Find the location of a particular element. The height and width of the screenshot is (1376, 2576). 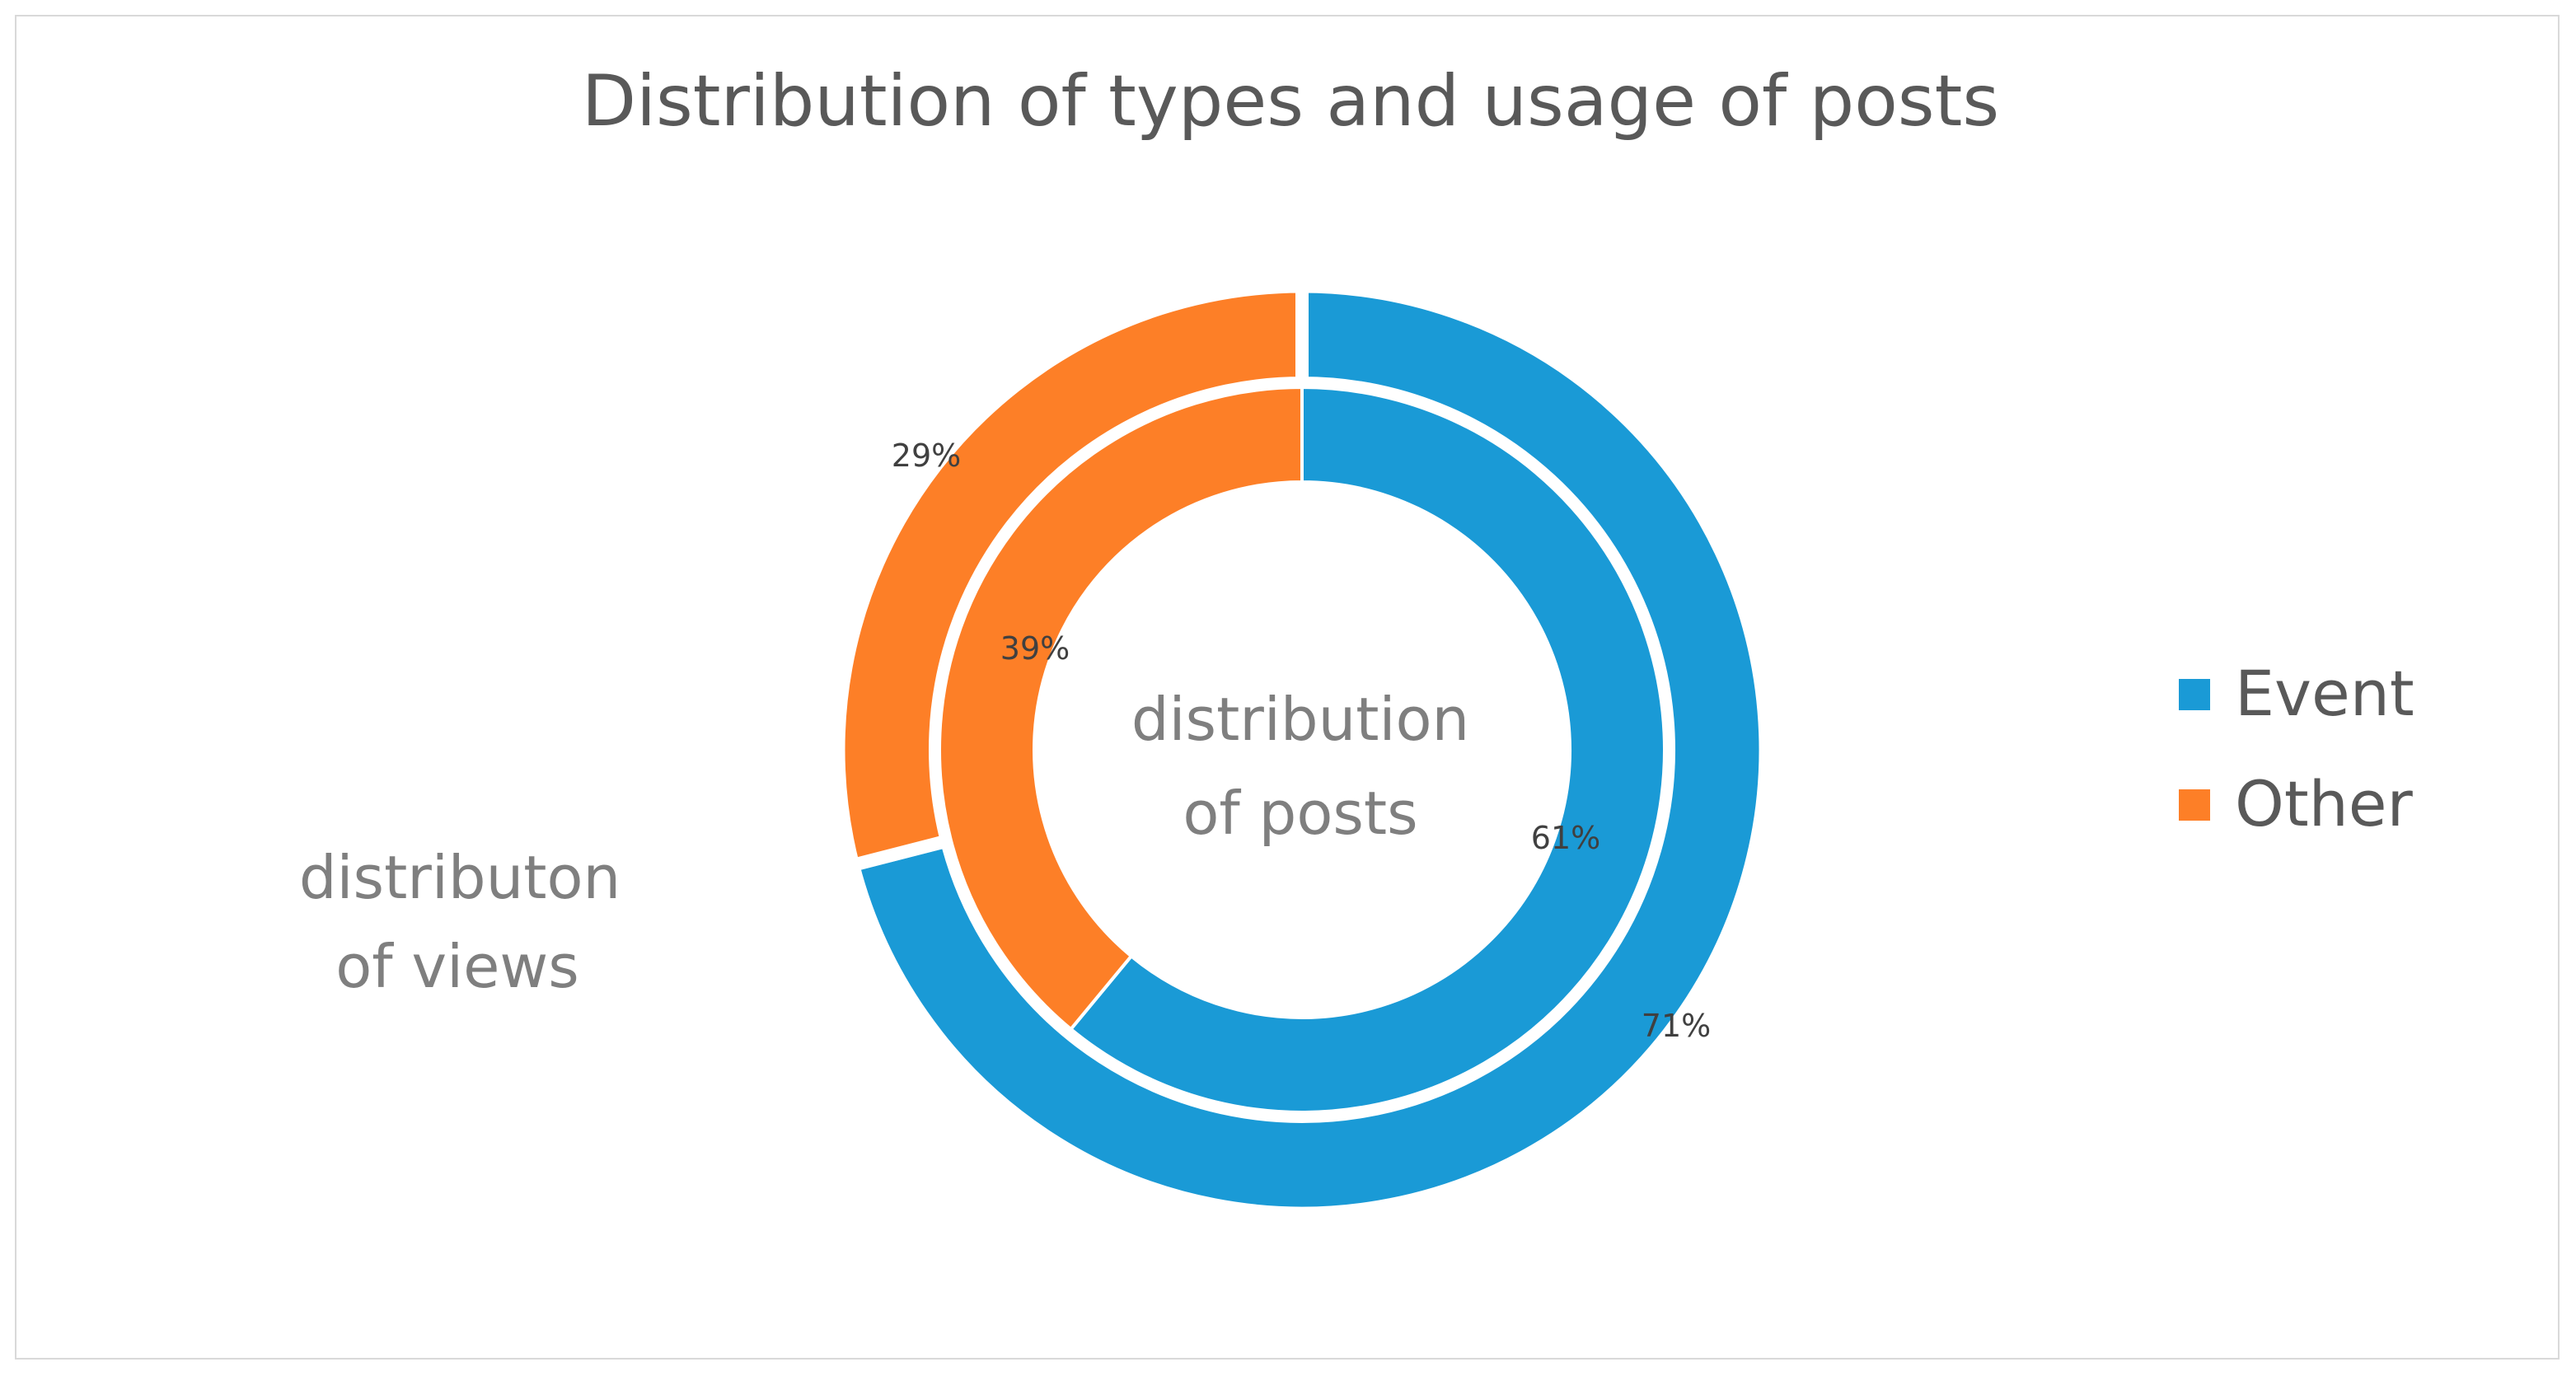

inner-data-label-other: 39% is located at coordinates (1035, 648).